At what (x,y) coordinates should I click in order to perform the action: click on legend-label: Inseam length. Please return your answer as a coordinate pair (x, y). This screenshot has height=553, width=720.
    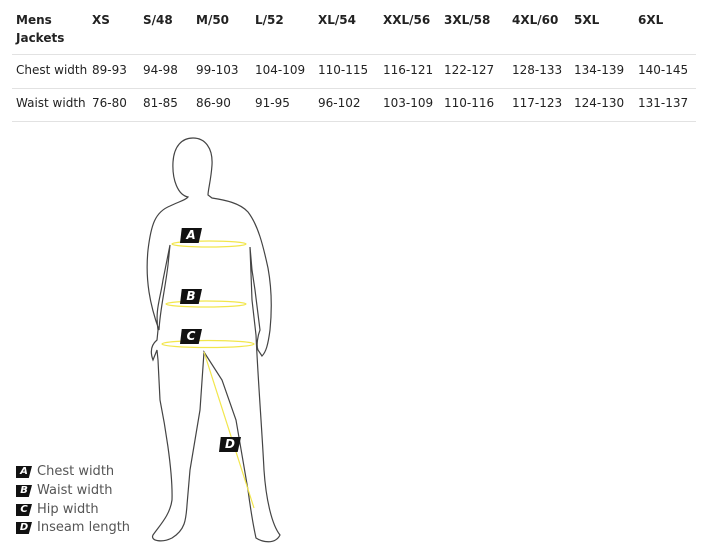
    Looking at the image, I should click on (84, 527).